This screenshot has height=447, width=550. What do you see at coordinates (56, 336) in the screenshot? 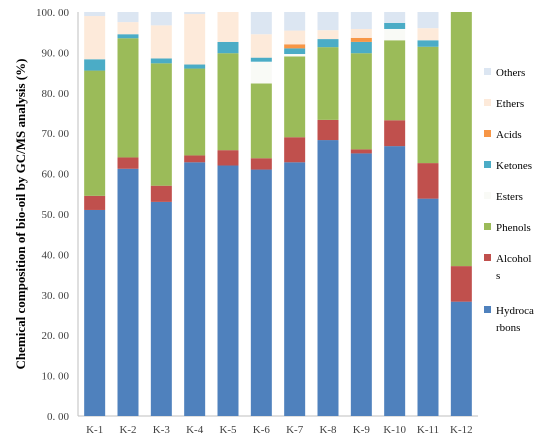
I see `y-tick-label: 20. 00` at bounding box center [56, 336].